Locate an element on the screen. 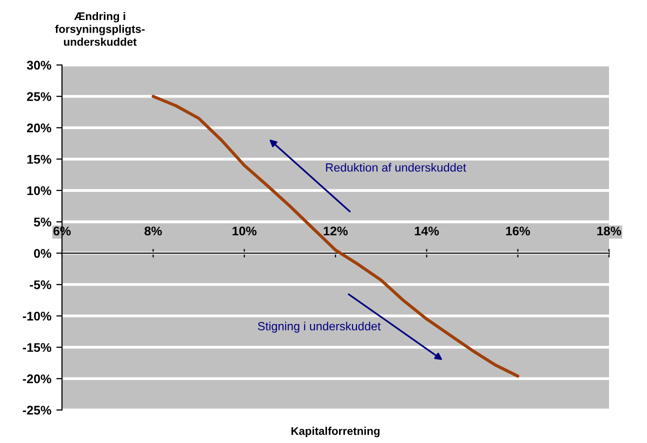 The image size is (647, 443). y-tick-label: -15% is located at coordinates (37, 347).